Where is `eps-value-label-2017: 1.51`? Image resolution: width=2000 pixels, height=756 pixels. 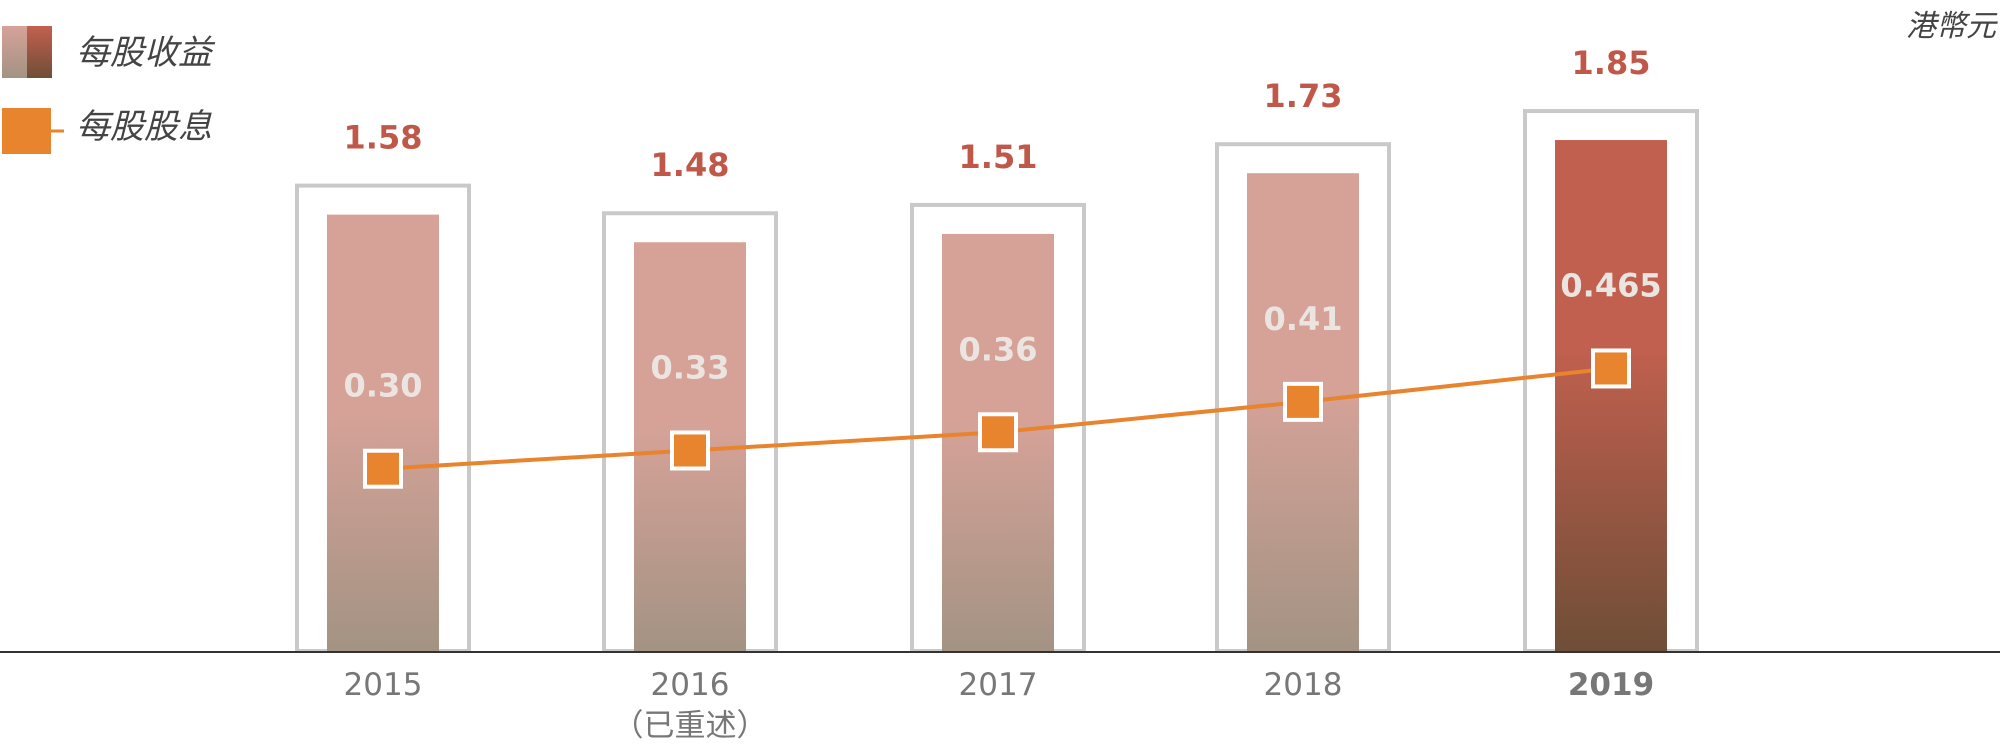
eps-value-label-2017: 1.51 is located at coordinates (998, 157).